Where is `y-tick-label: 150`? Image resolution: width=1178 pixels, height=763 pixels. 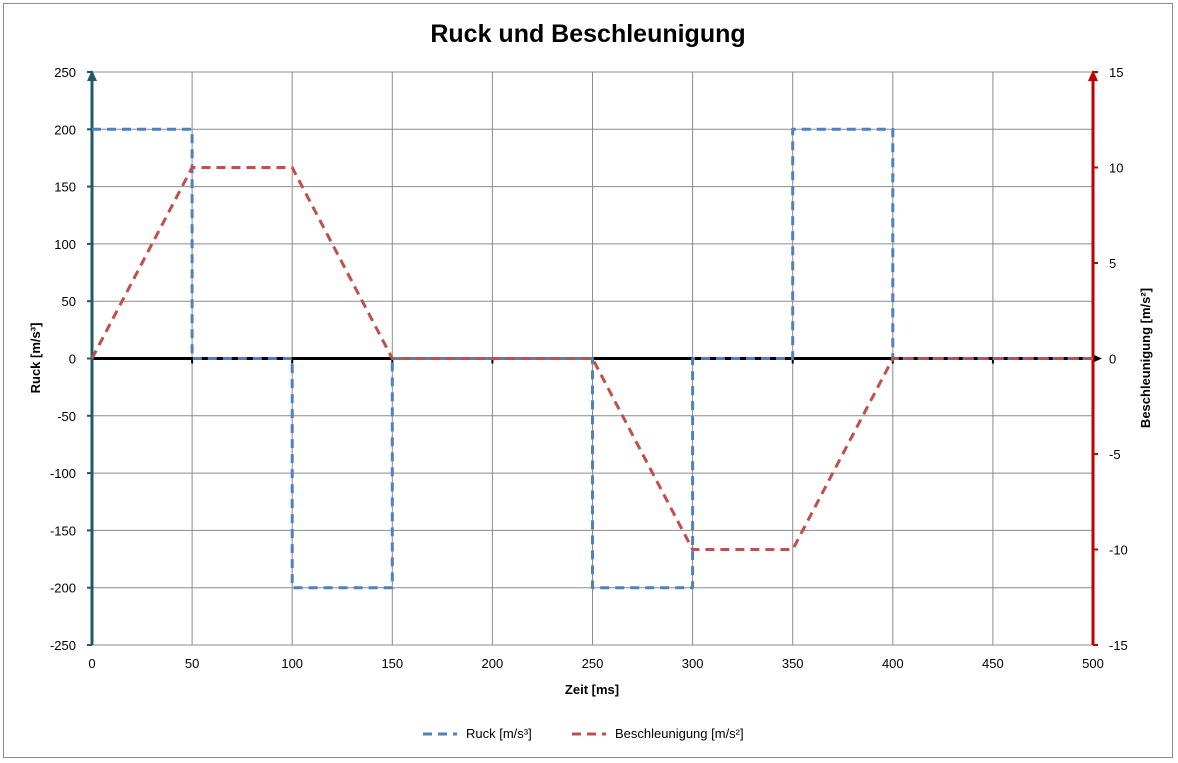 y-tick-label: 150 is located at coordinates (65, 187).